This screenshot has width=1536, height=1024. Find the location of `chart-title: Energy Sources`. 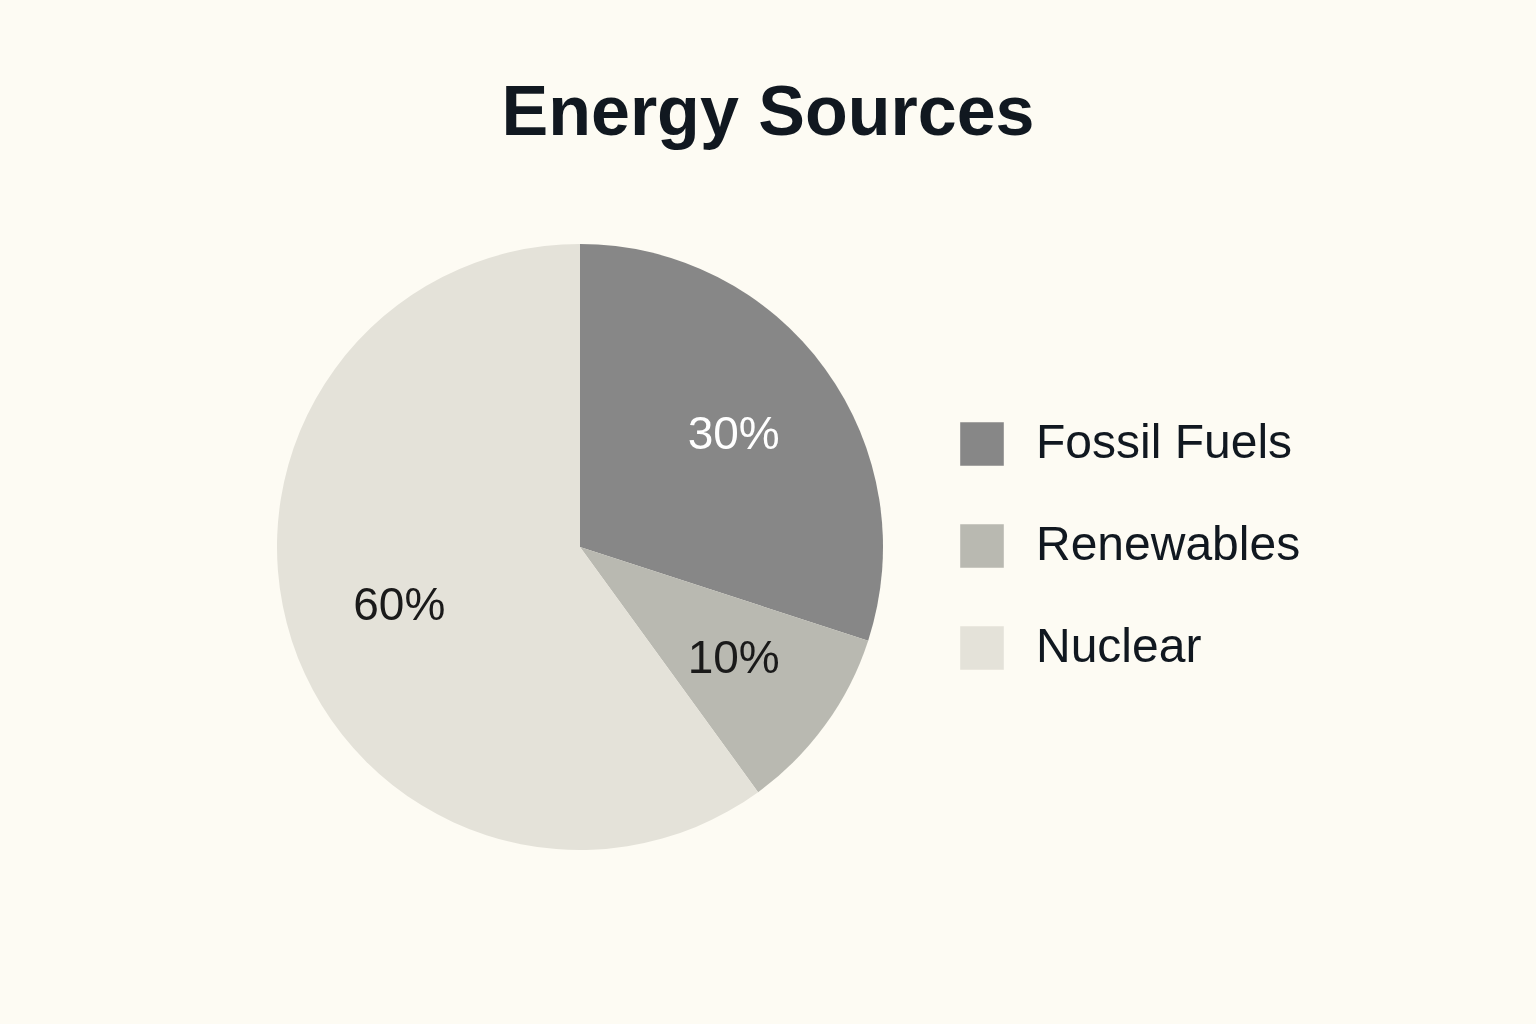

chart-title: Energy Sources is located at coordinates (768, 111).